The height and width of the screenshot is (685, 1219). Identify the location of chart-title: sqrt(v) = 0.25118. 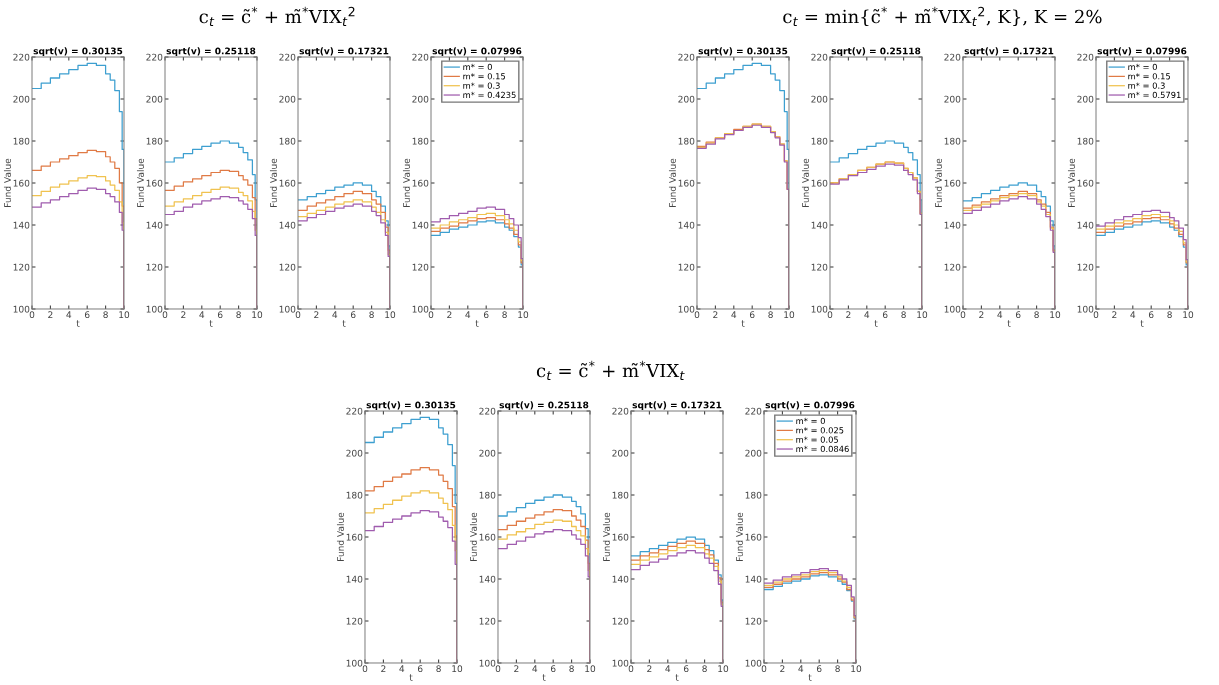
(544, 406).